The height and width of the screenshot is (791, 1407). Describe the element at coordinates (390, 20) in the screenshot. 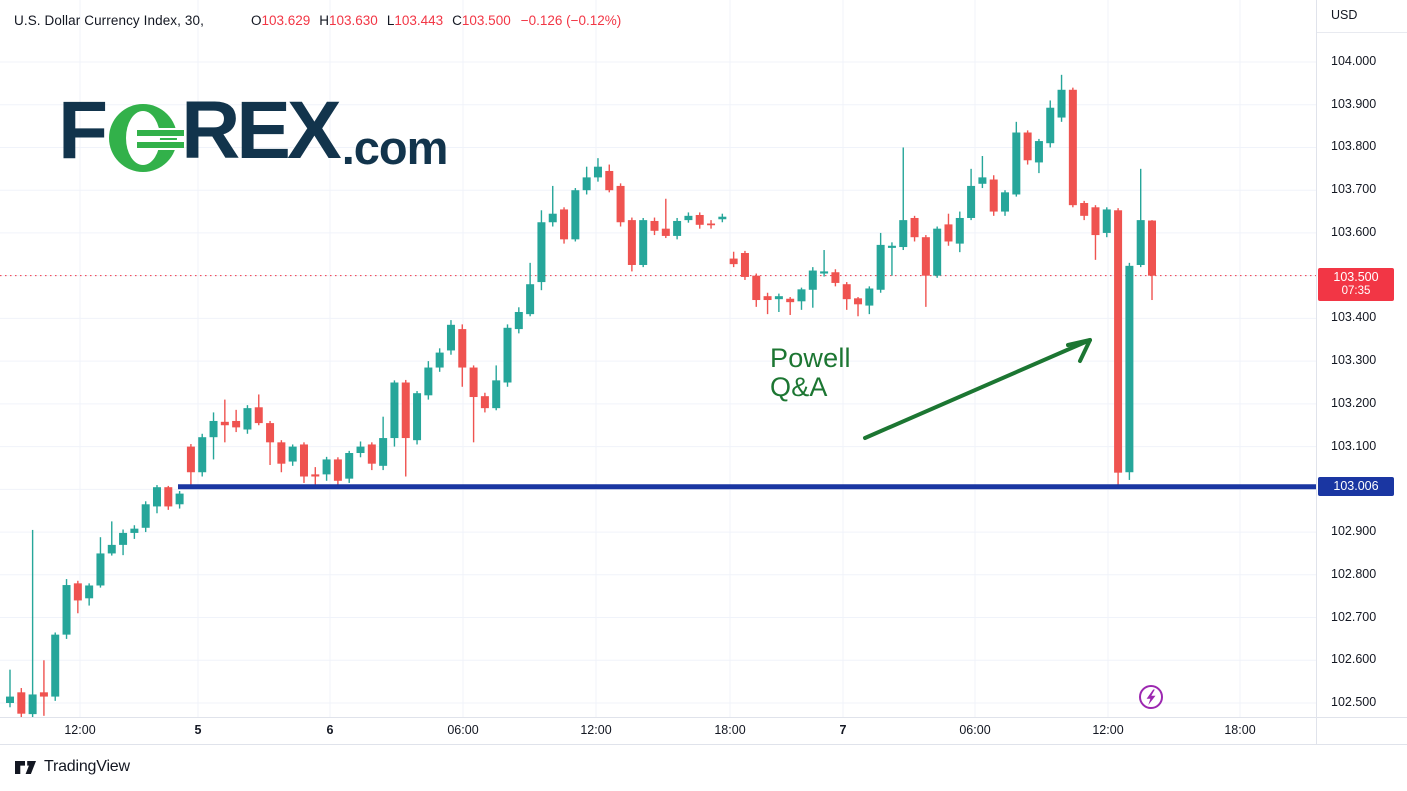

I see `low-label: L` at that location.